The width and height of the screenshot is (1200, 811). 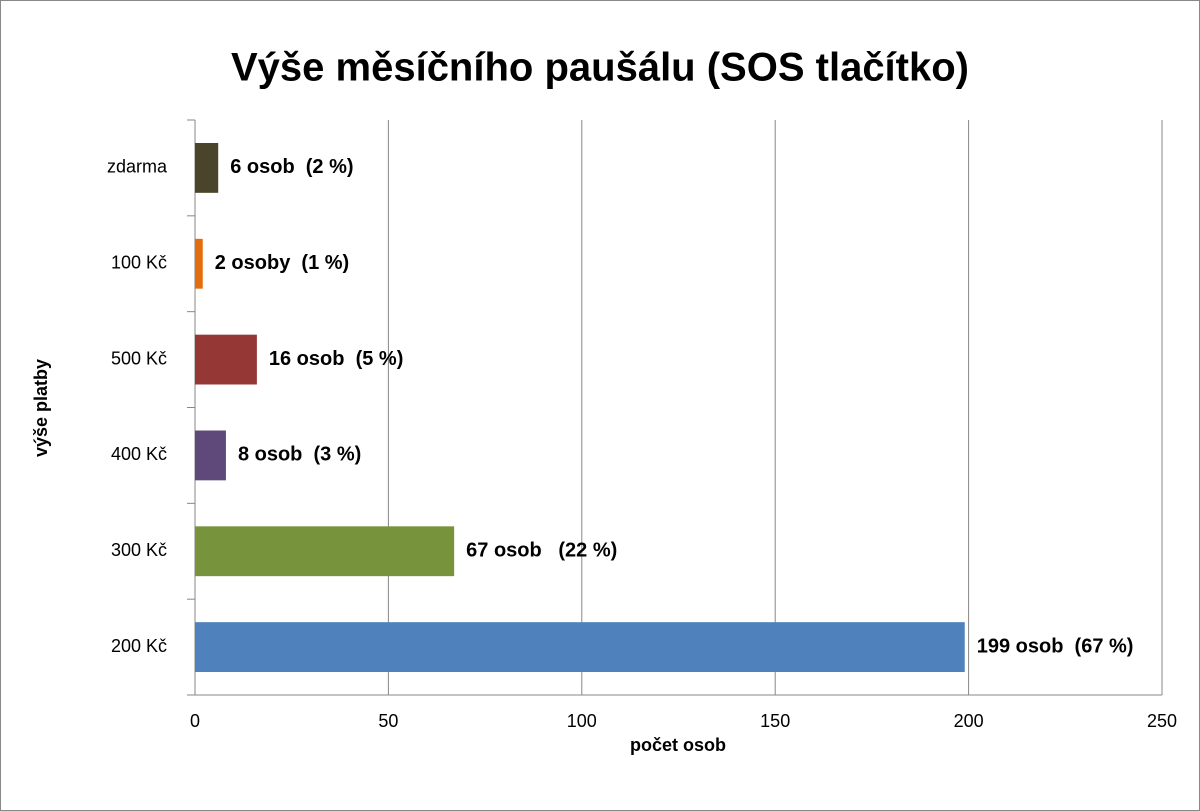 I want to click on x-tick-label: 50, so click(x=388, y=721).